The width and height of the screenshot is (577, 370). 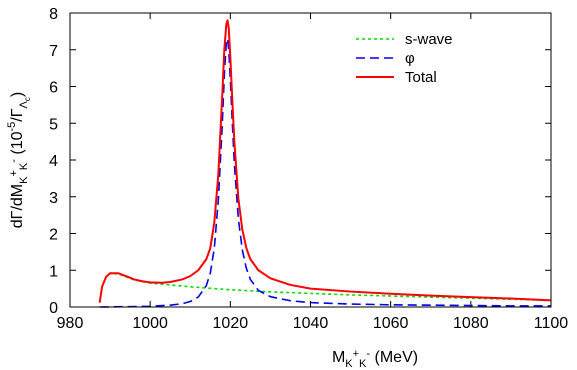 What do you see at coordinates (70, 323) in the screenshot?
I see `x-tick-label: 980` at bounding box center [70, 323].